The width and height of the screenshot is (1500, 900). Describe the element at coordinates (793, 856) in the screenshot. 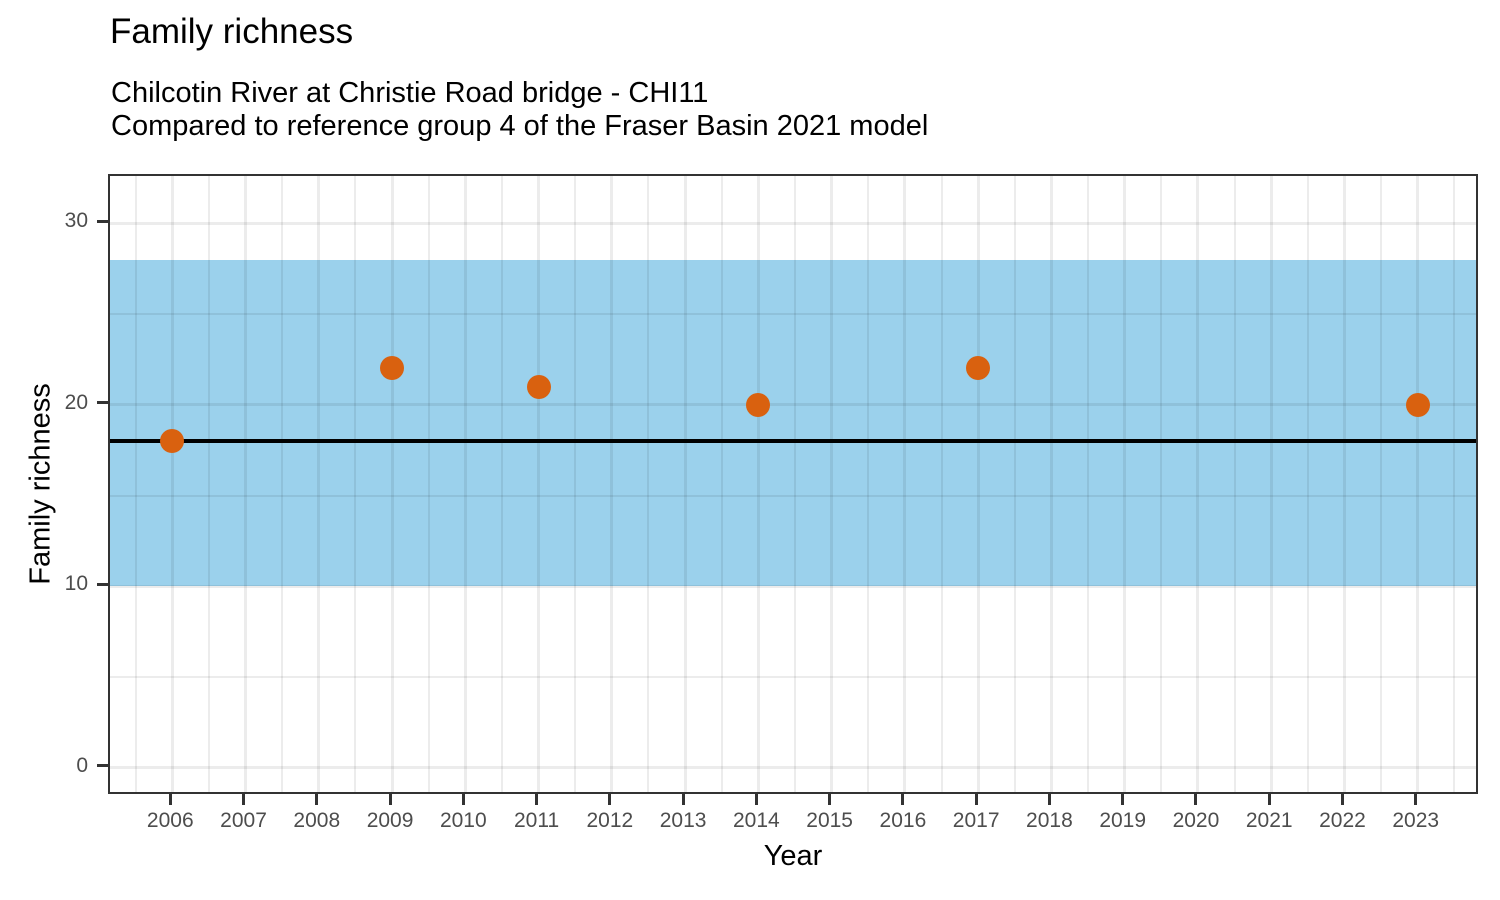

I see `x-axis-title: Year` at that location.